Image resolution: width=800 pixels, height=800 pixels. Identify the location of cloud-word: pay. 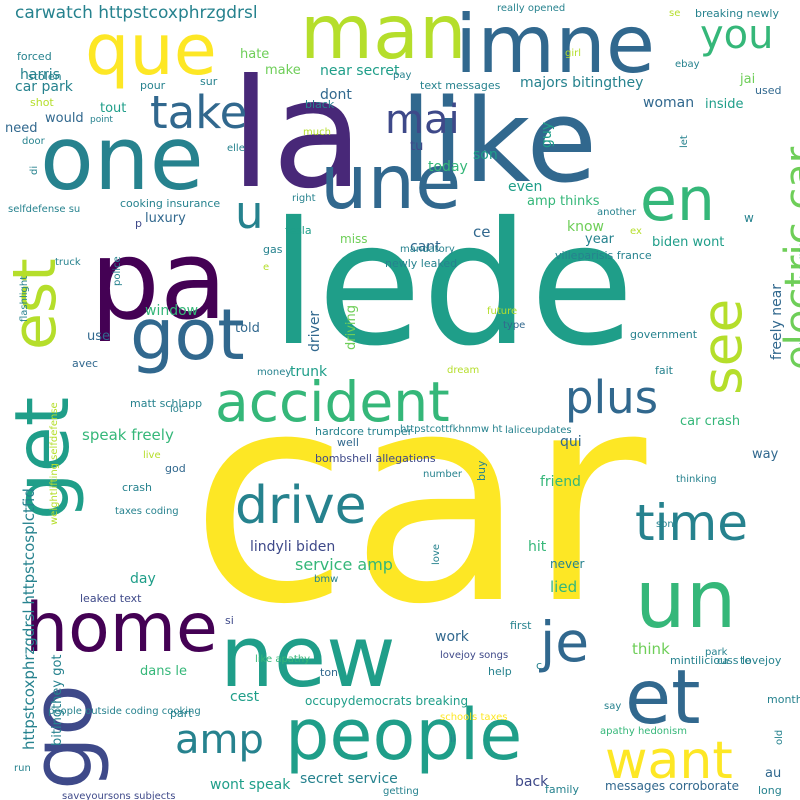
(402, 75).